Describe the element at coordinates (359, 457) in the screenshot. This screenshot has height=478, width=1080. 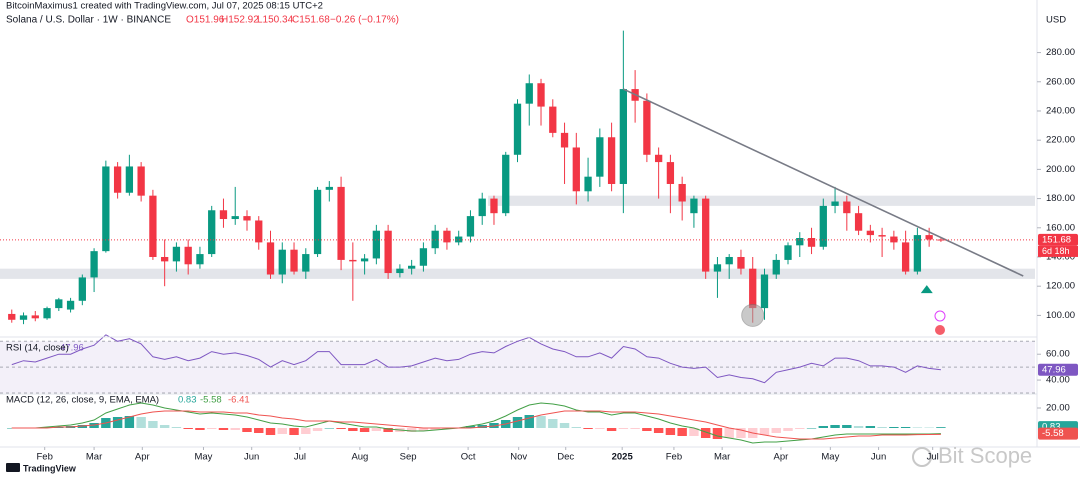
I see `x-tick-label: Aug` at that location.